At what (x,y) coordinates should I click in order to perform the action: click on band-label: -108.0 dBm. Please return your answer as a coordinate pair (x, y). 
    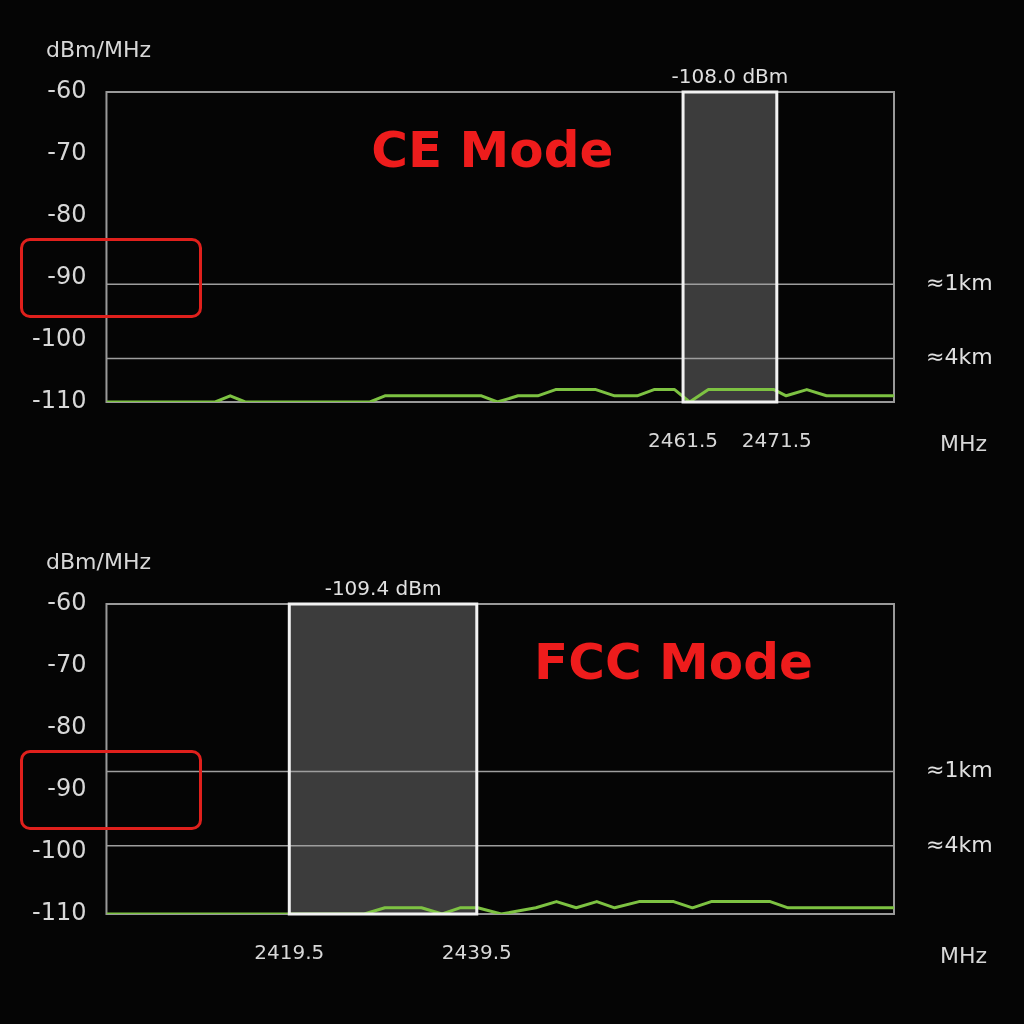
    Looking at the image, I should click on (730, 76).